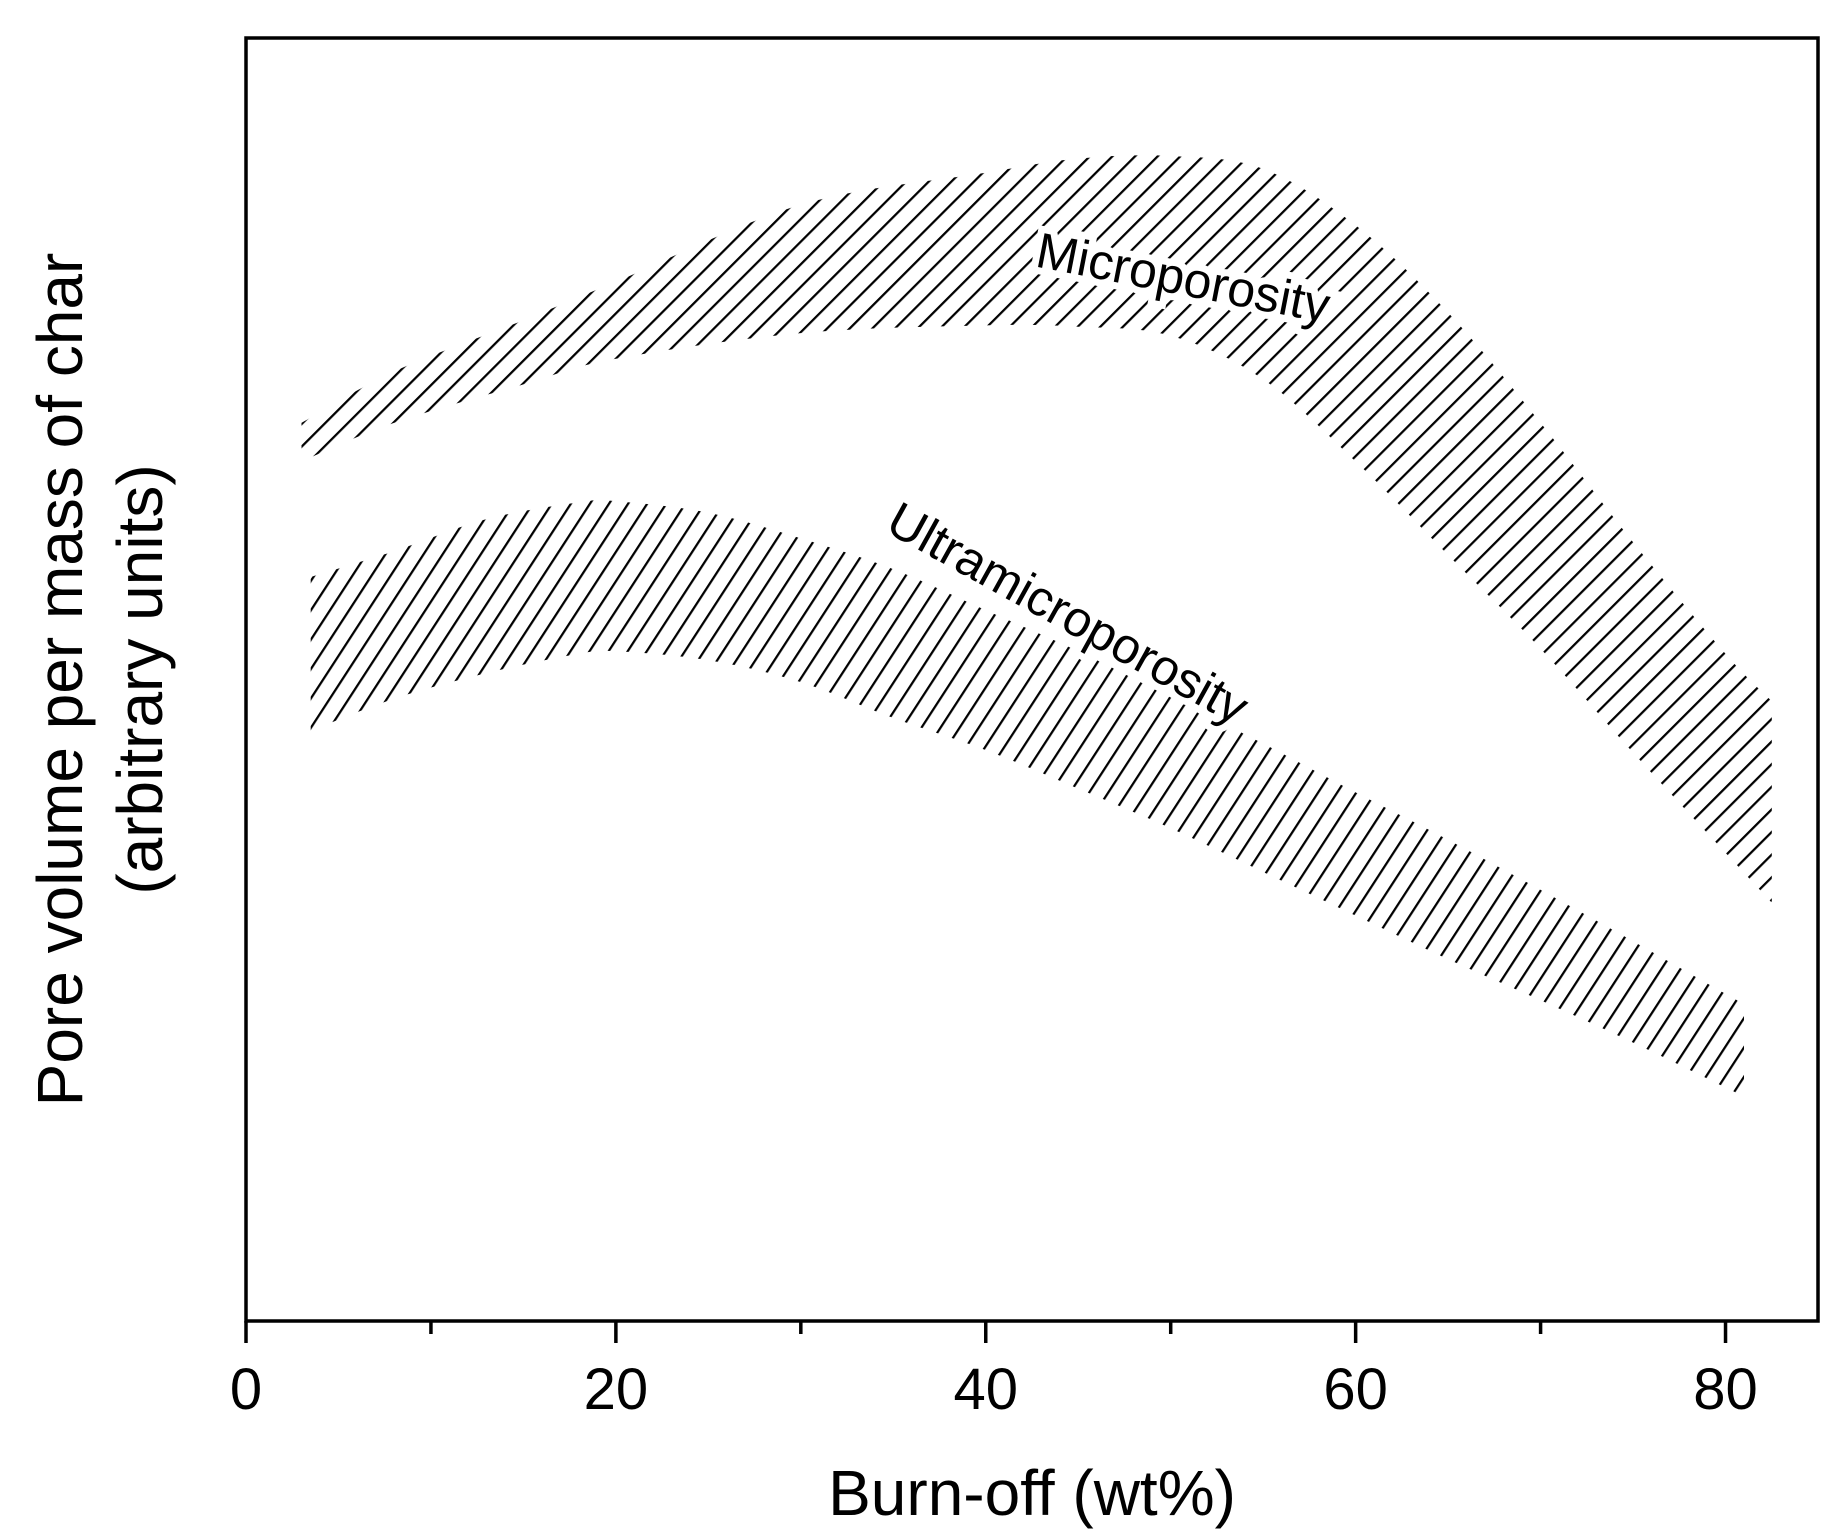 The image size is (1836, 1539). Describe the element at coordinates (1032, 1493) in the screenshot. I see `x-axis-title: Burn-off (wt%)` at that location.